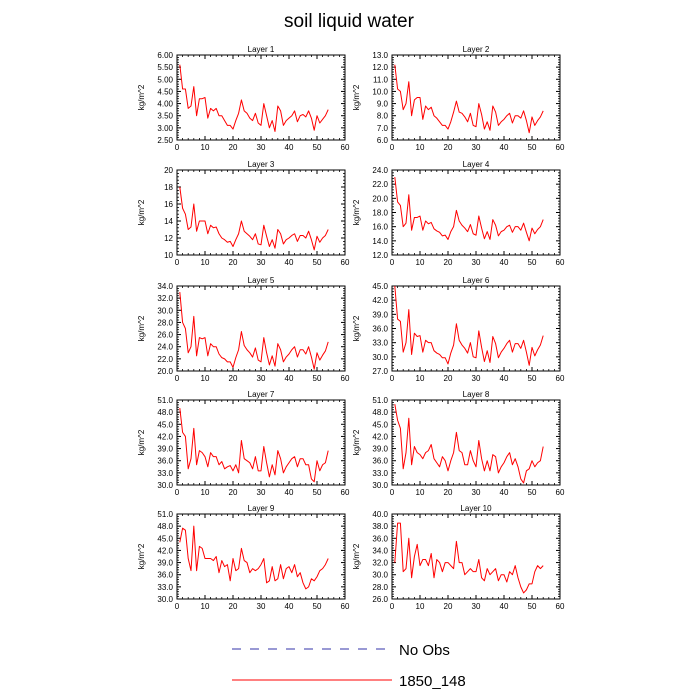  I want to click on y-tick-label: 9.0, so click(383, 104).